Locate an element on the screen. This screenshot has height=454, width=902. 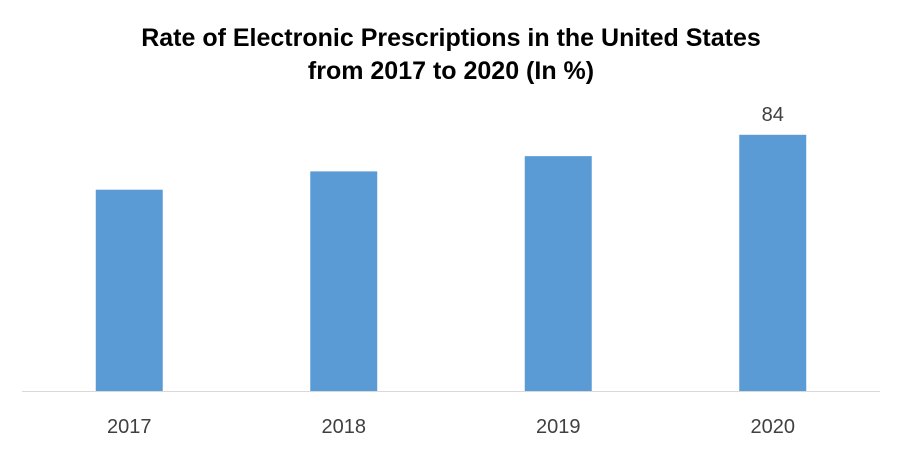
bar-2018 is located at coordinates (344, 281).